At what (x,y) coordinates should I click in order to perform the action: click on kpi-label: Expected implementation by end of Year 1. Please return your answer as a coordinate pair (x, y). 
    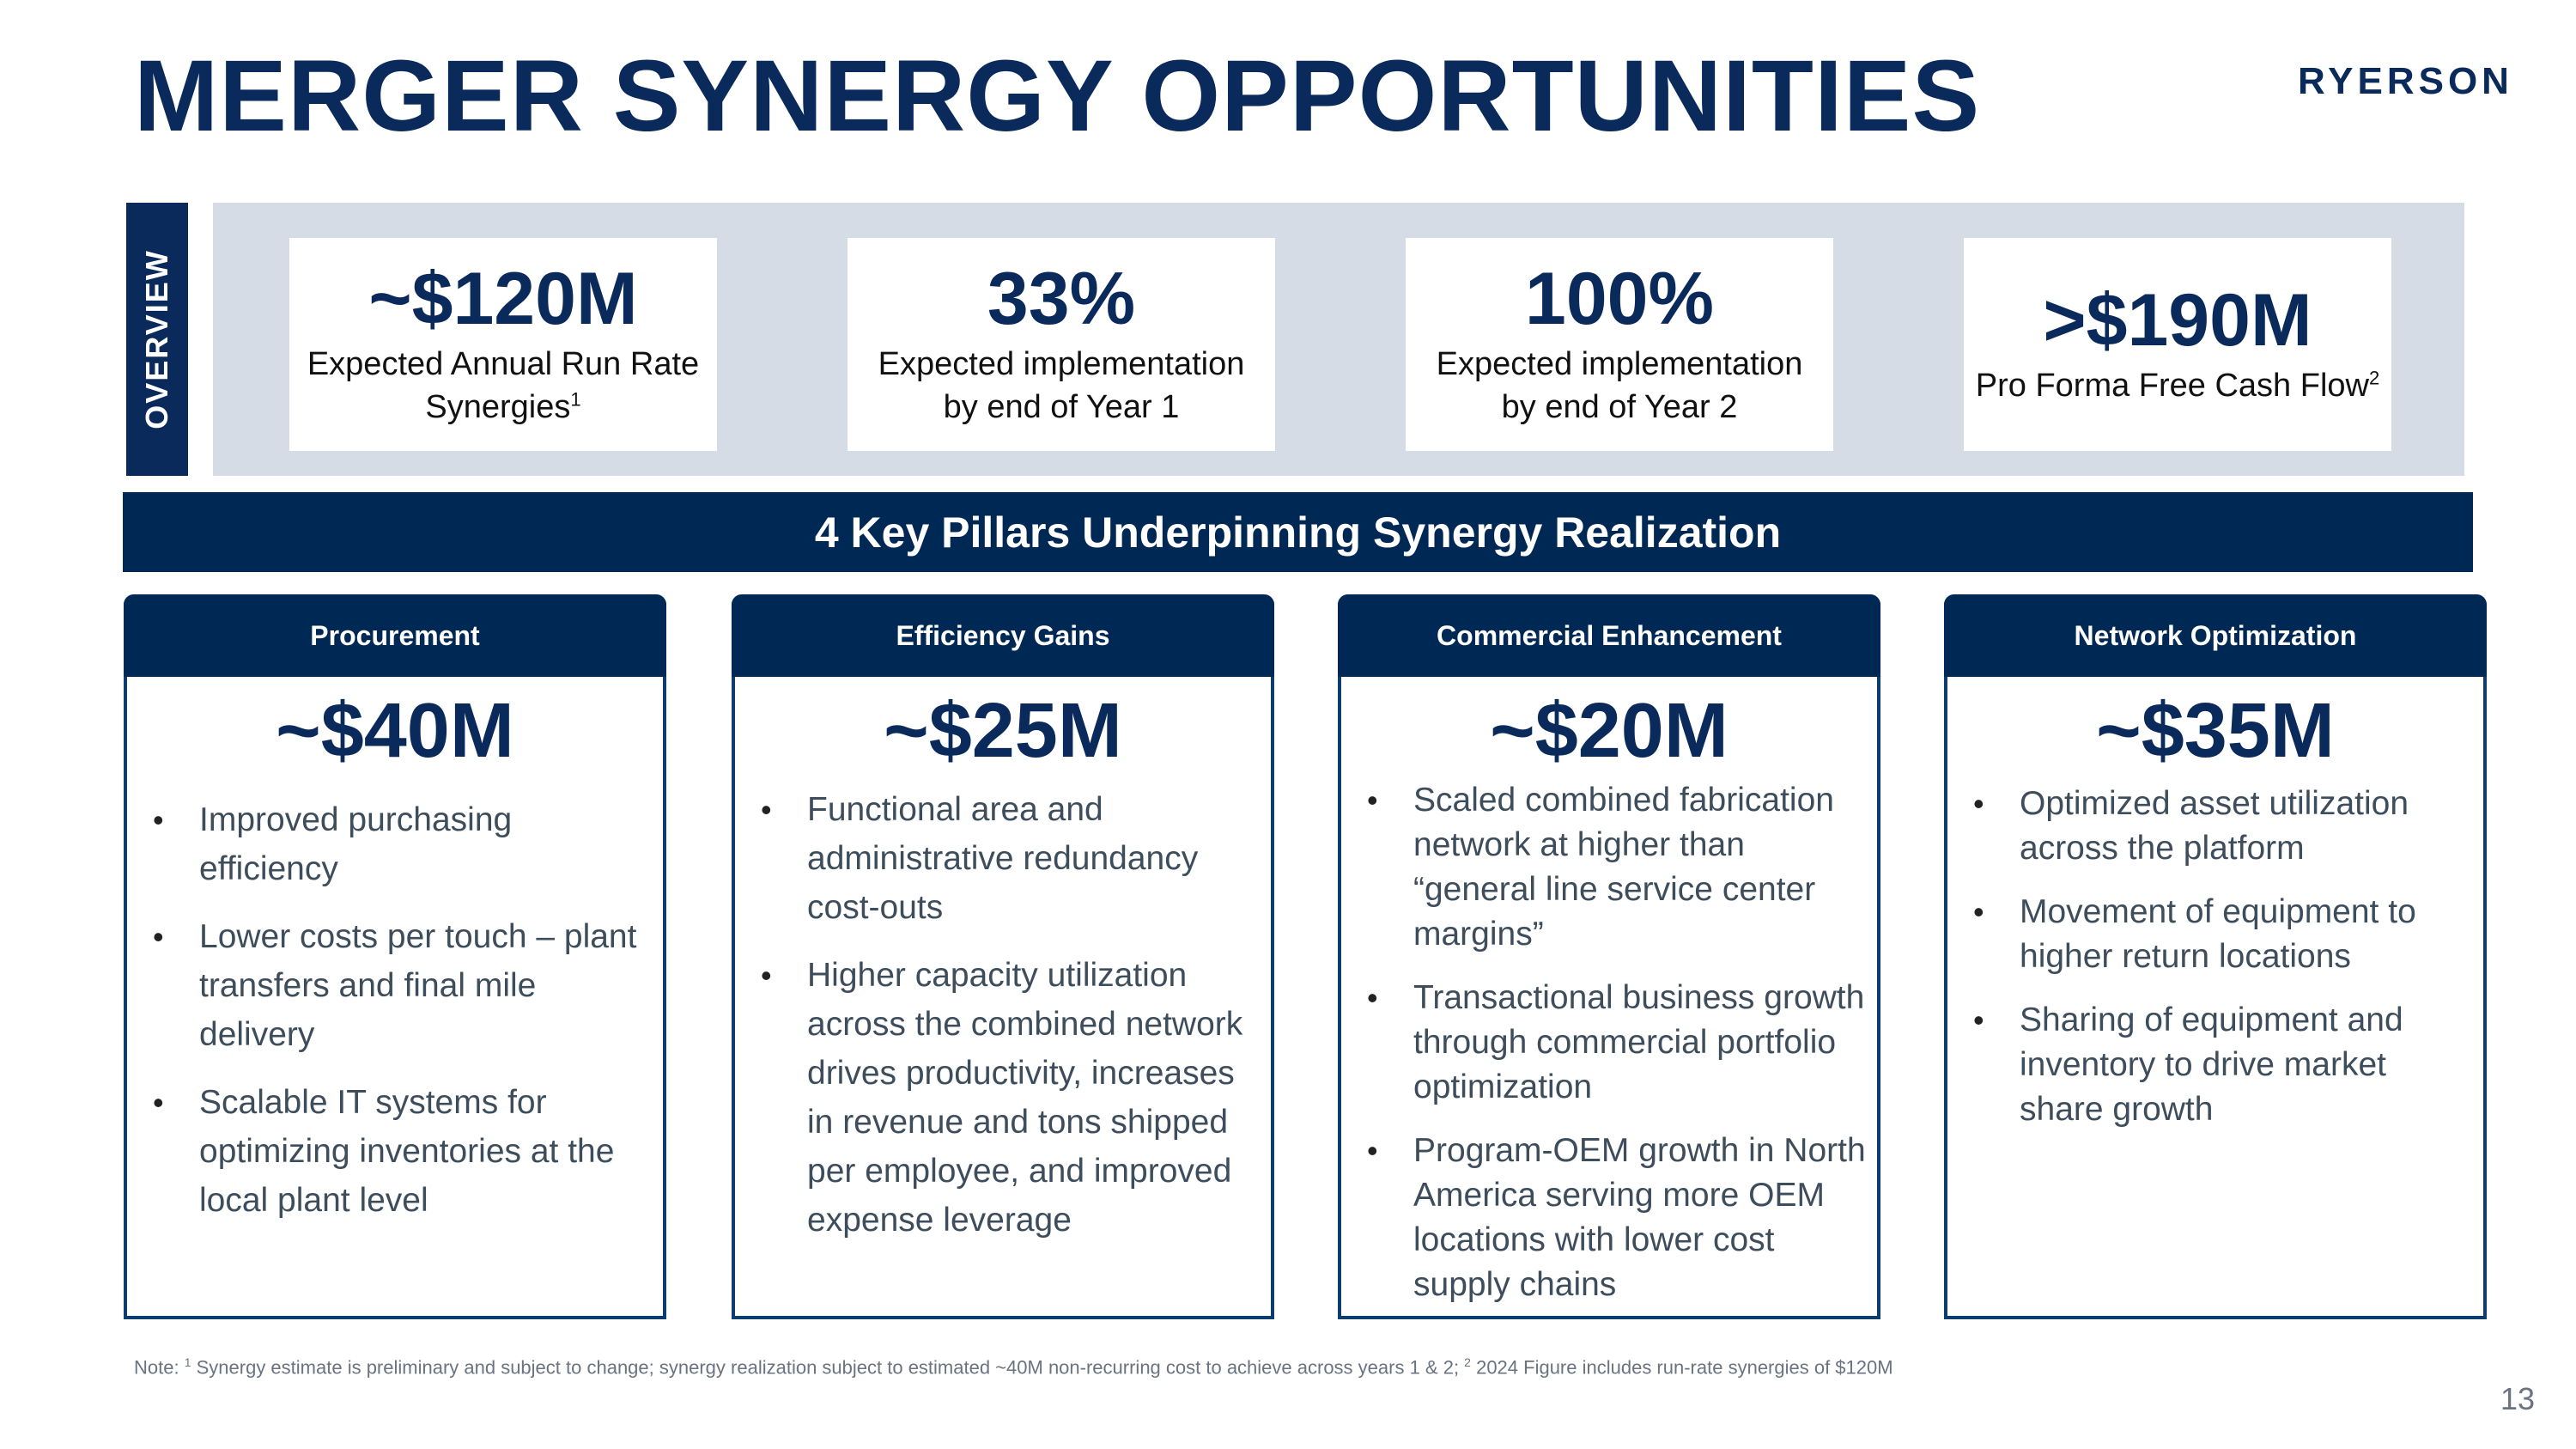
    Looking at the image, I should click on (1061, 386).